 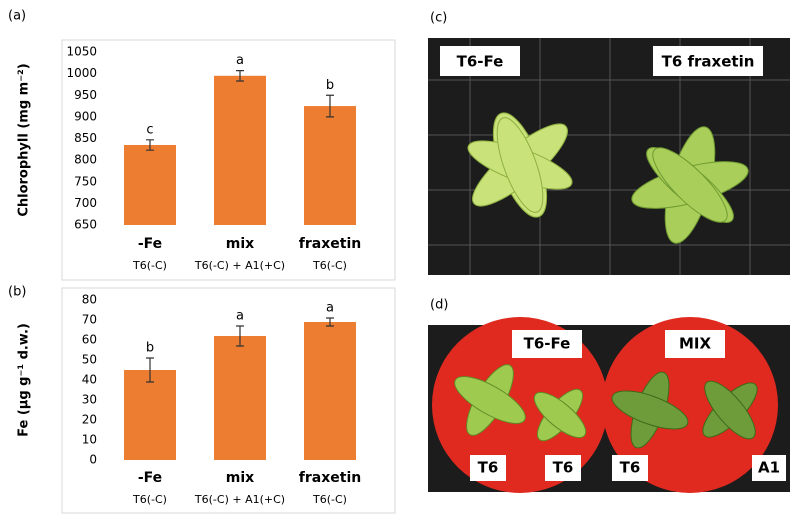 I want to click on y-tick-label: 800, so click(x=85, y=160).